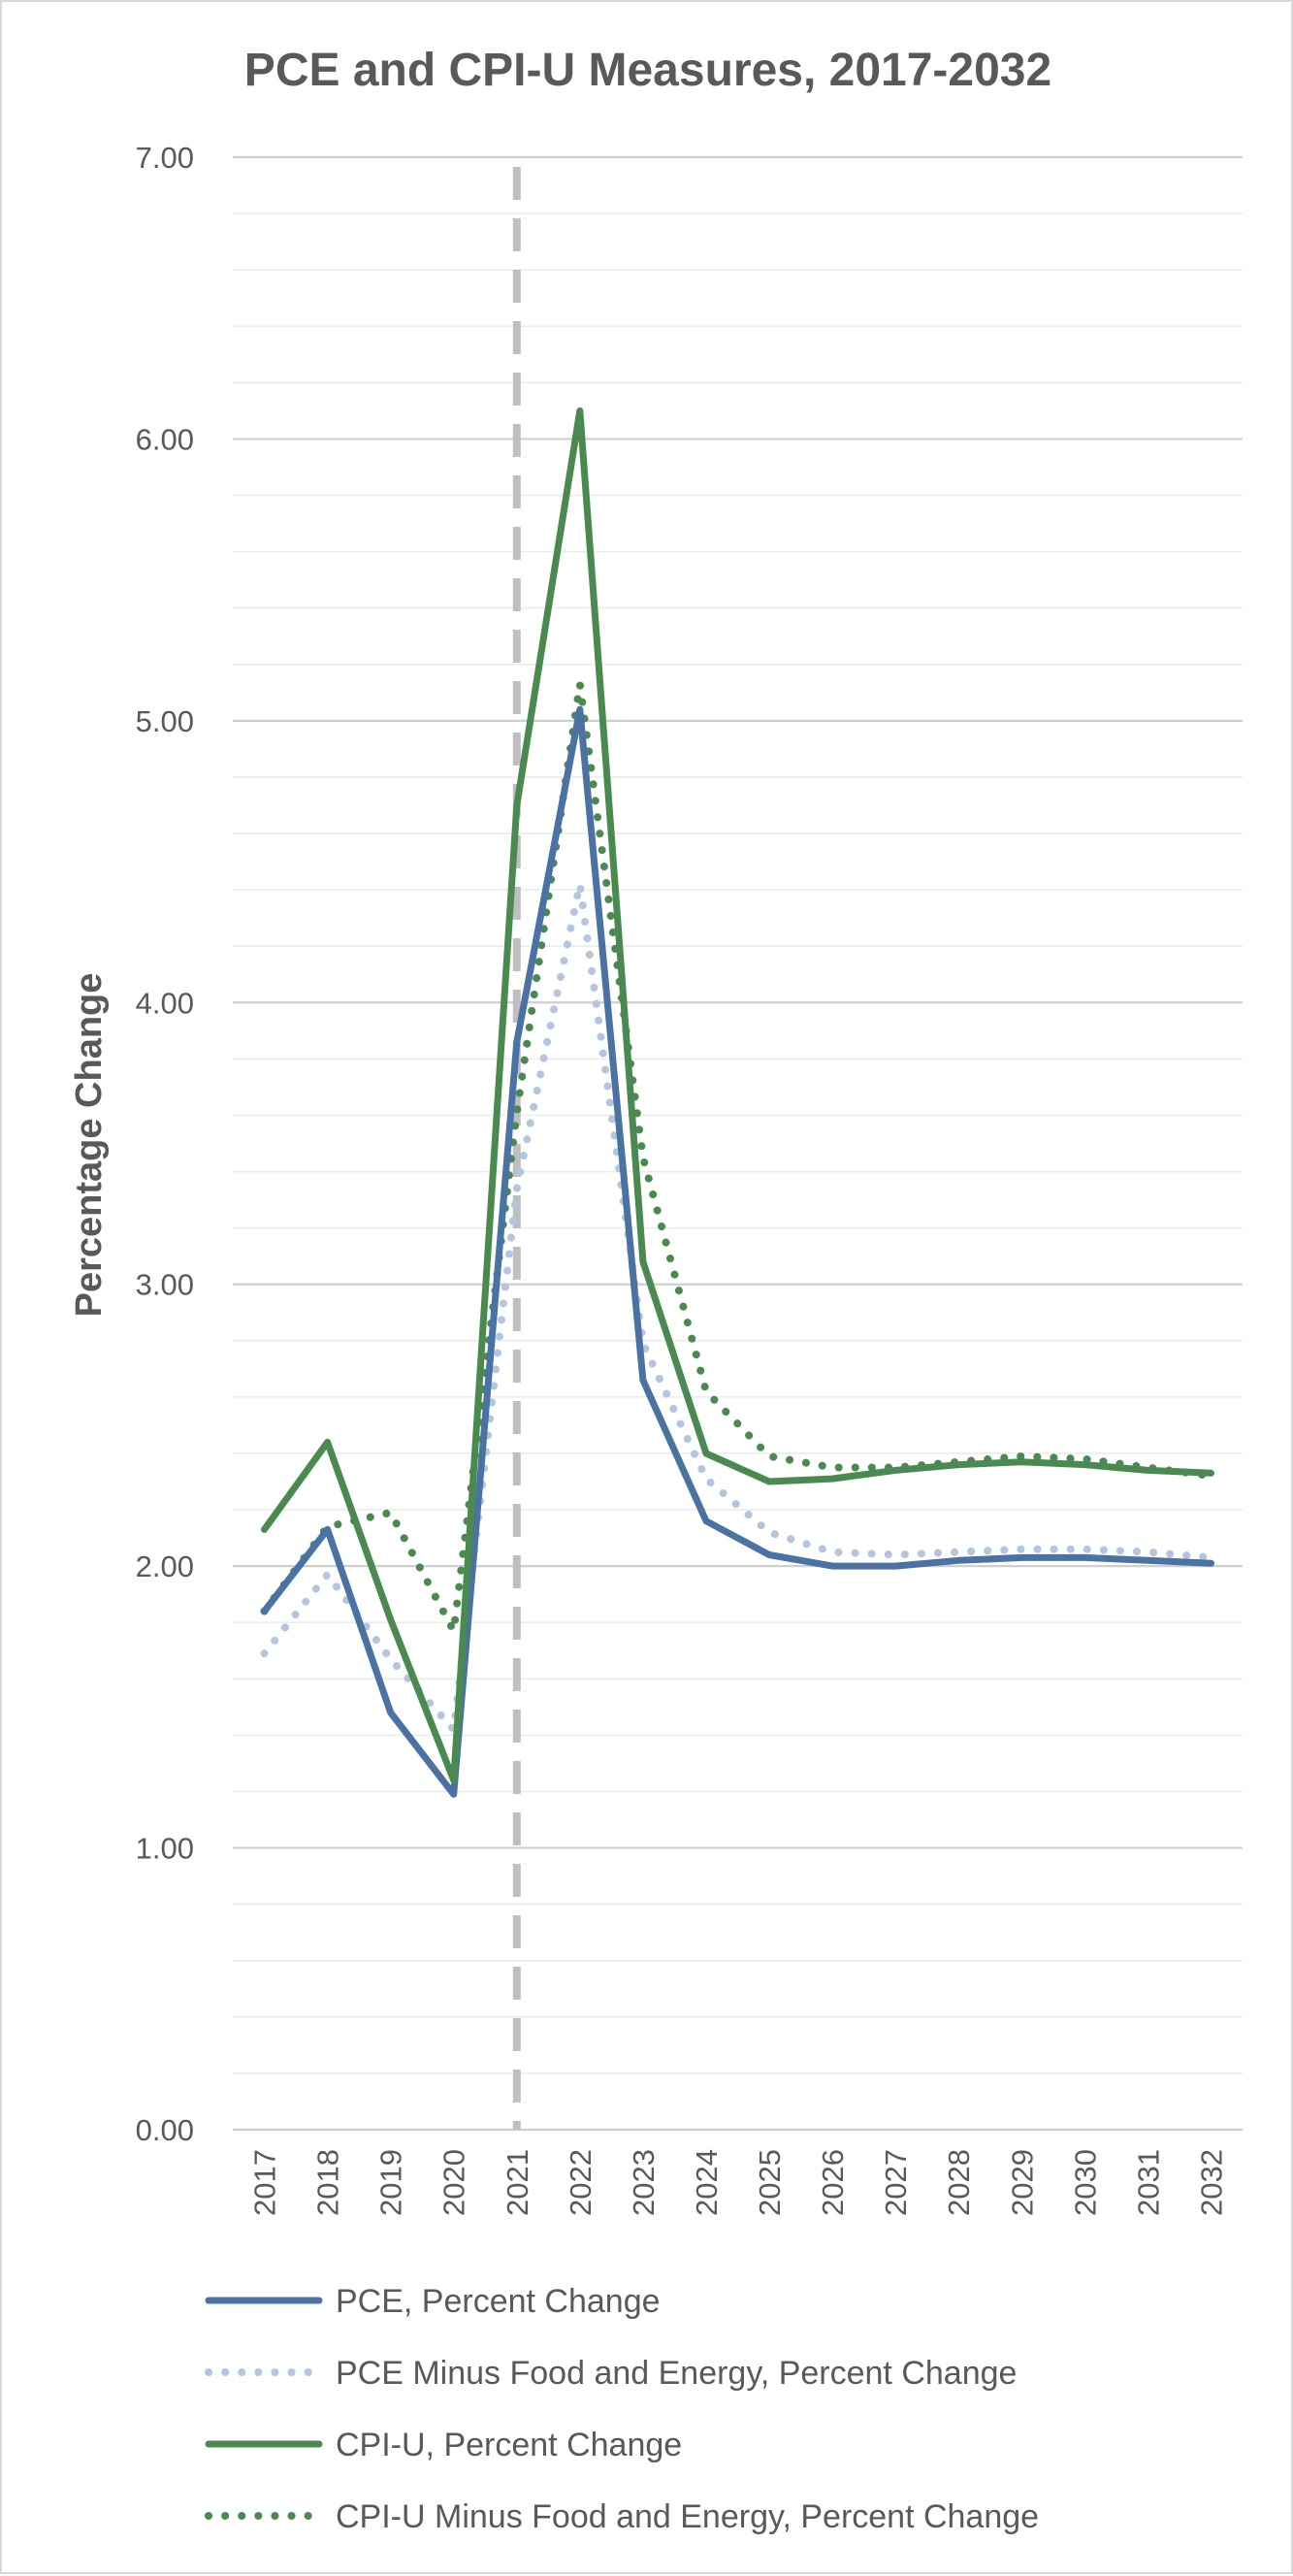 The image size is (1293, 2576). What do you see at coordinates (165, 1849) in the screenshot?
I see `y-tick-label: 1.00` at bounding box center [165, 1849].